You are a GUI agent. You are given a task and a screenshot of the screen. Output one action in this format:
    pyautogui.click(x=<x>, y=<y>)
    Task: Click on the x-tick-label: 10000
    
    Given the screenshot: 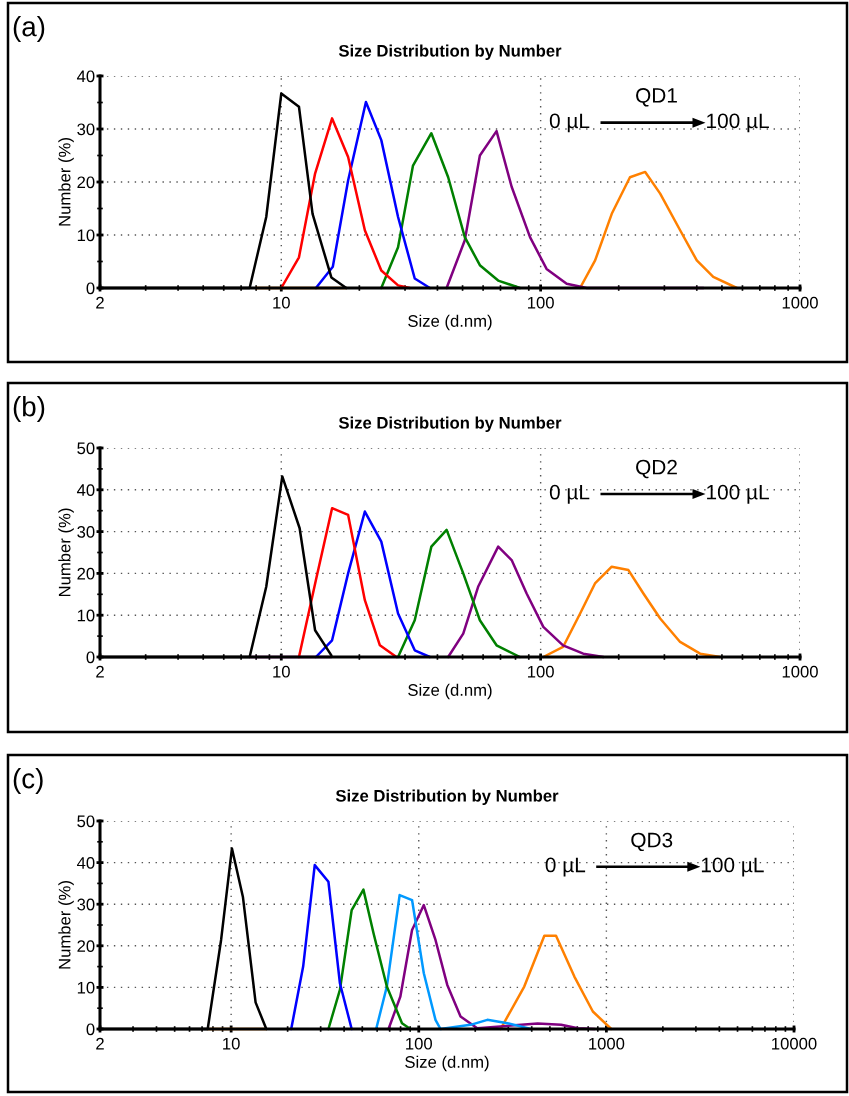 What is the action you would take?
    pyautogui.click(x=794, y=1043)
    